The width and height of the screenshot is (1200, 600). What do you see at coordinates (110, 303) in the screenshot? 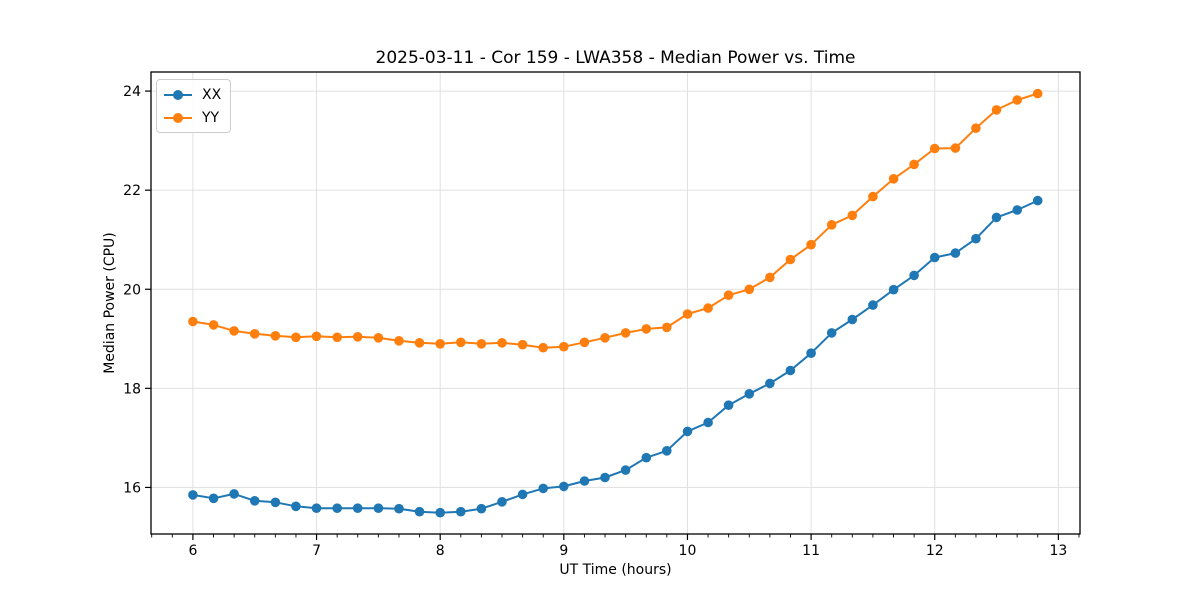
I see `y-axis-label: Median Power (CPU)` at bounding box center [110, 303].